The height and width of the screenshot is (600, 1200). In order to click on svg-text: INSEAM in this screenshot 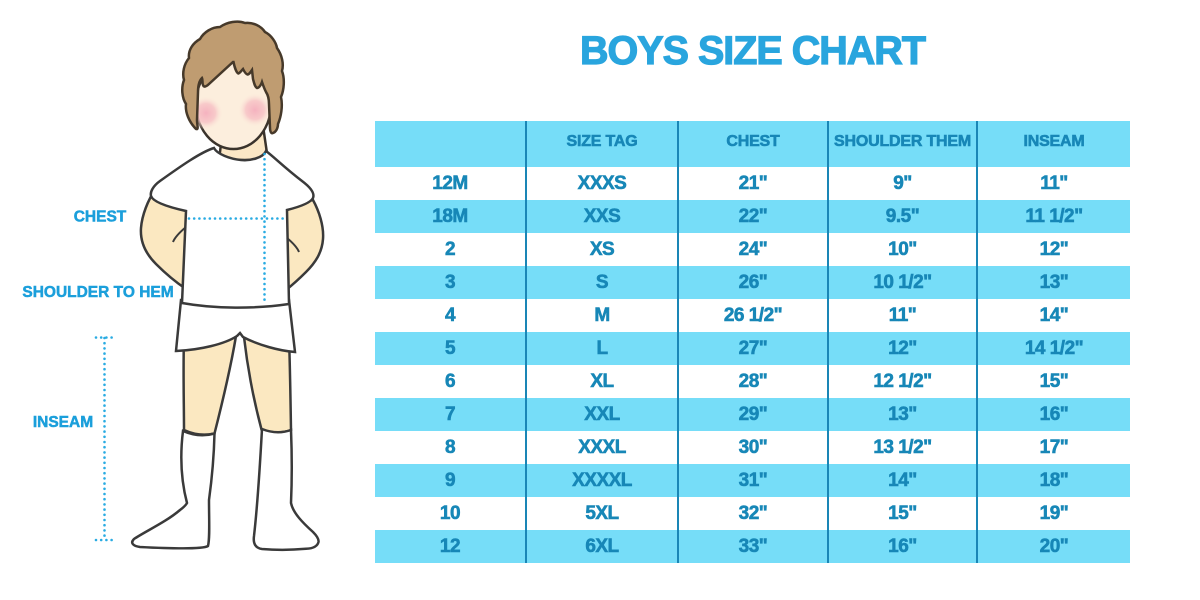, I will do `click(63, 422)`.